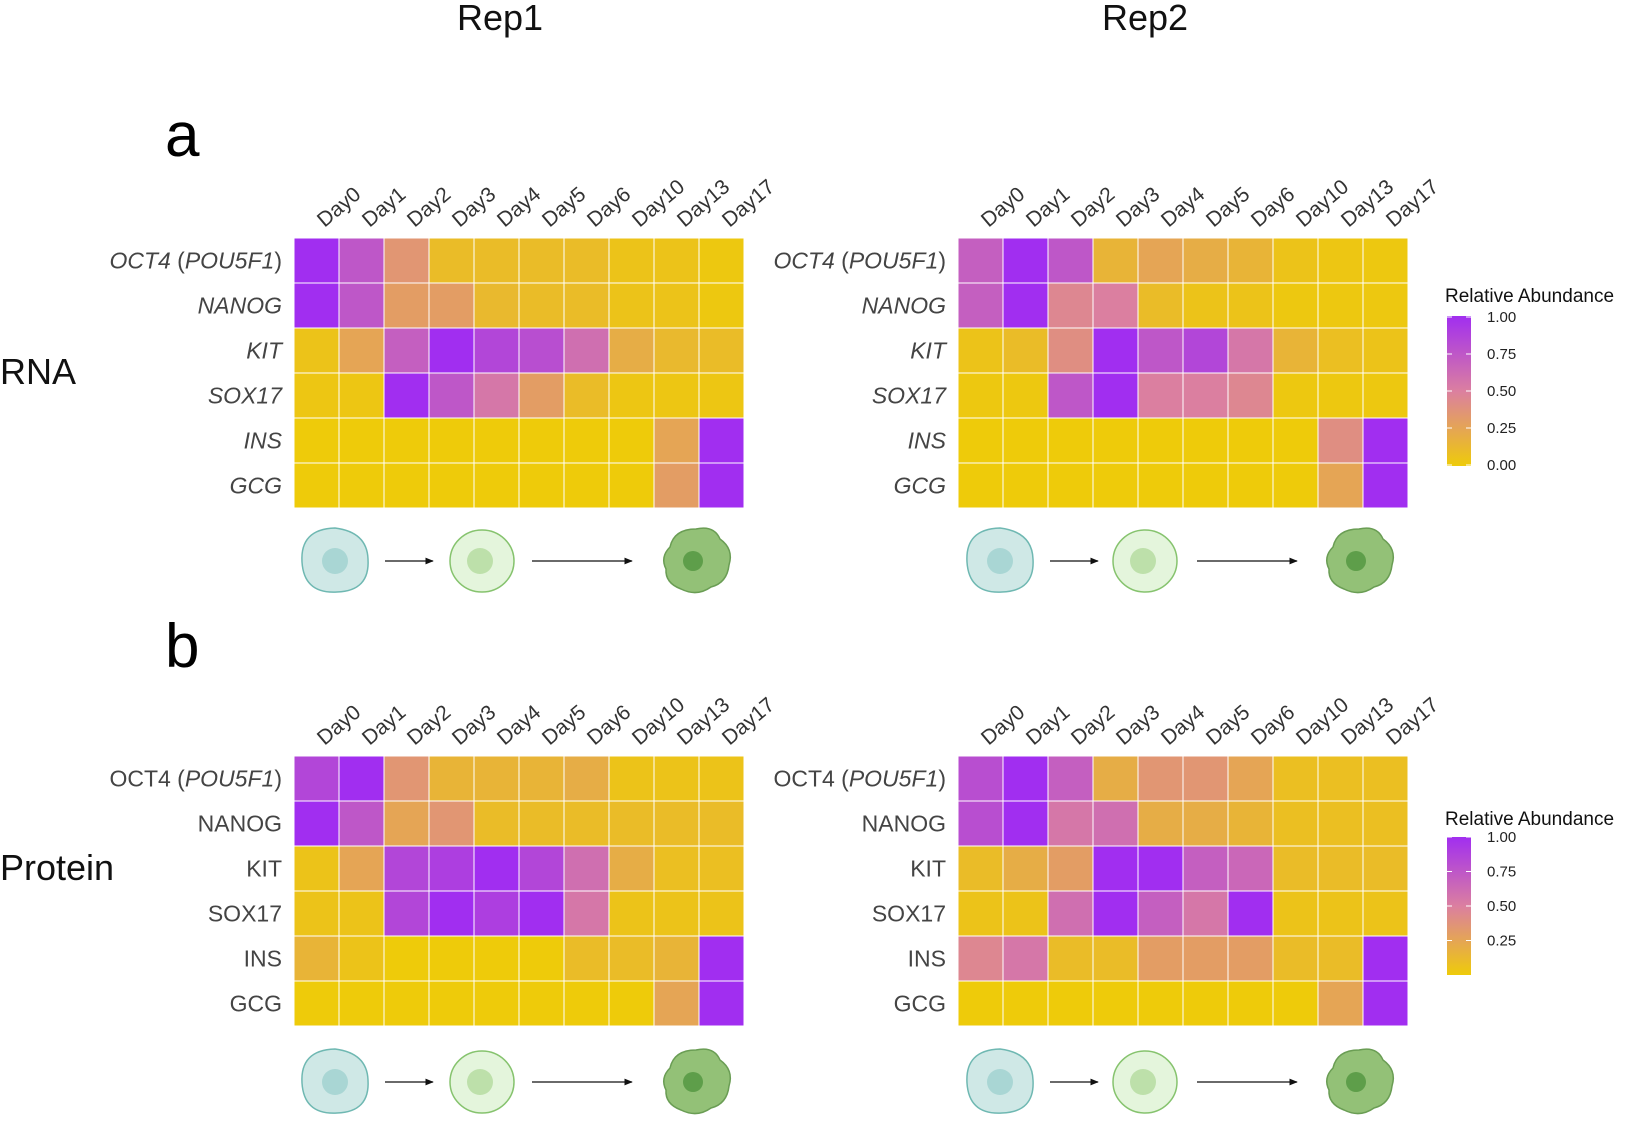 This screenshot has height=1122, width=1650. What do you see at coordinates (1093, 725) in the screenshot?
I see `column-label: Day2` at bounding box center [1093, 725].